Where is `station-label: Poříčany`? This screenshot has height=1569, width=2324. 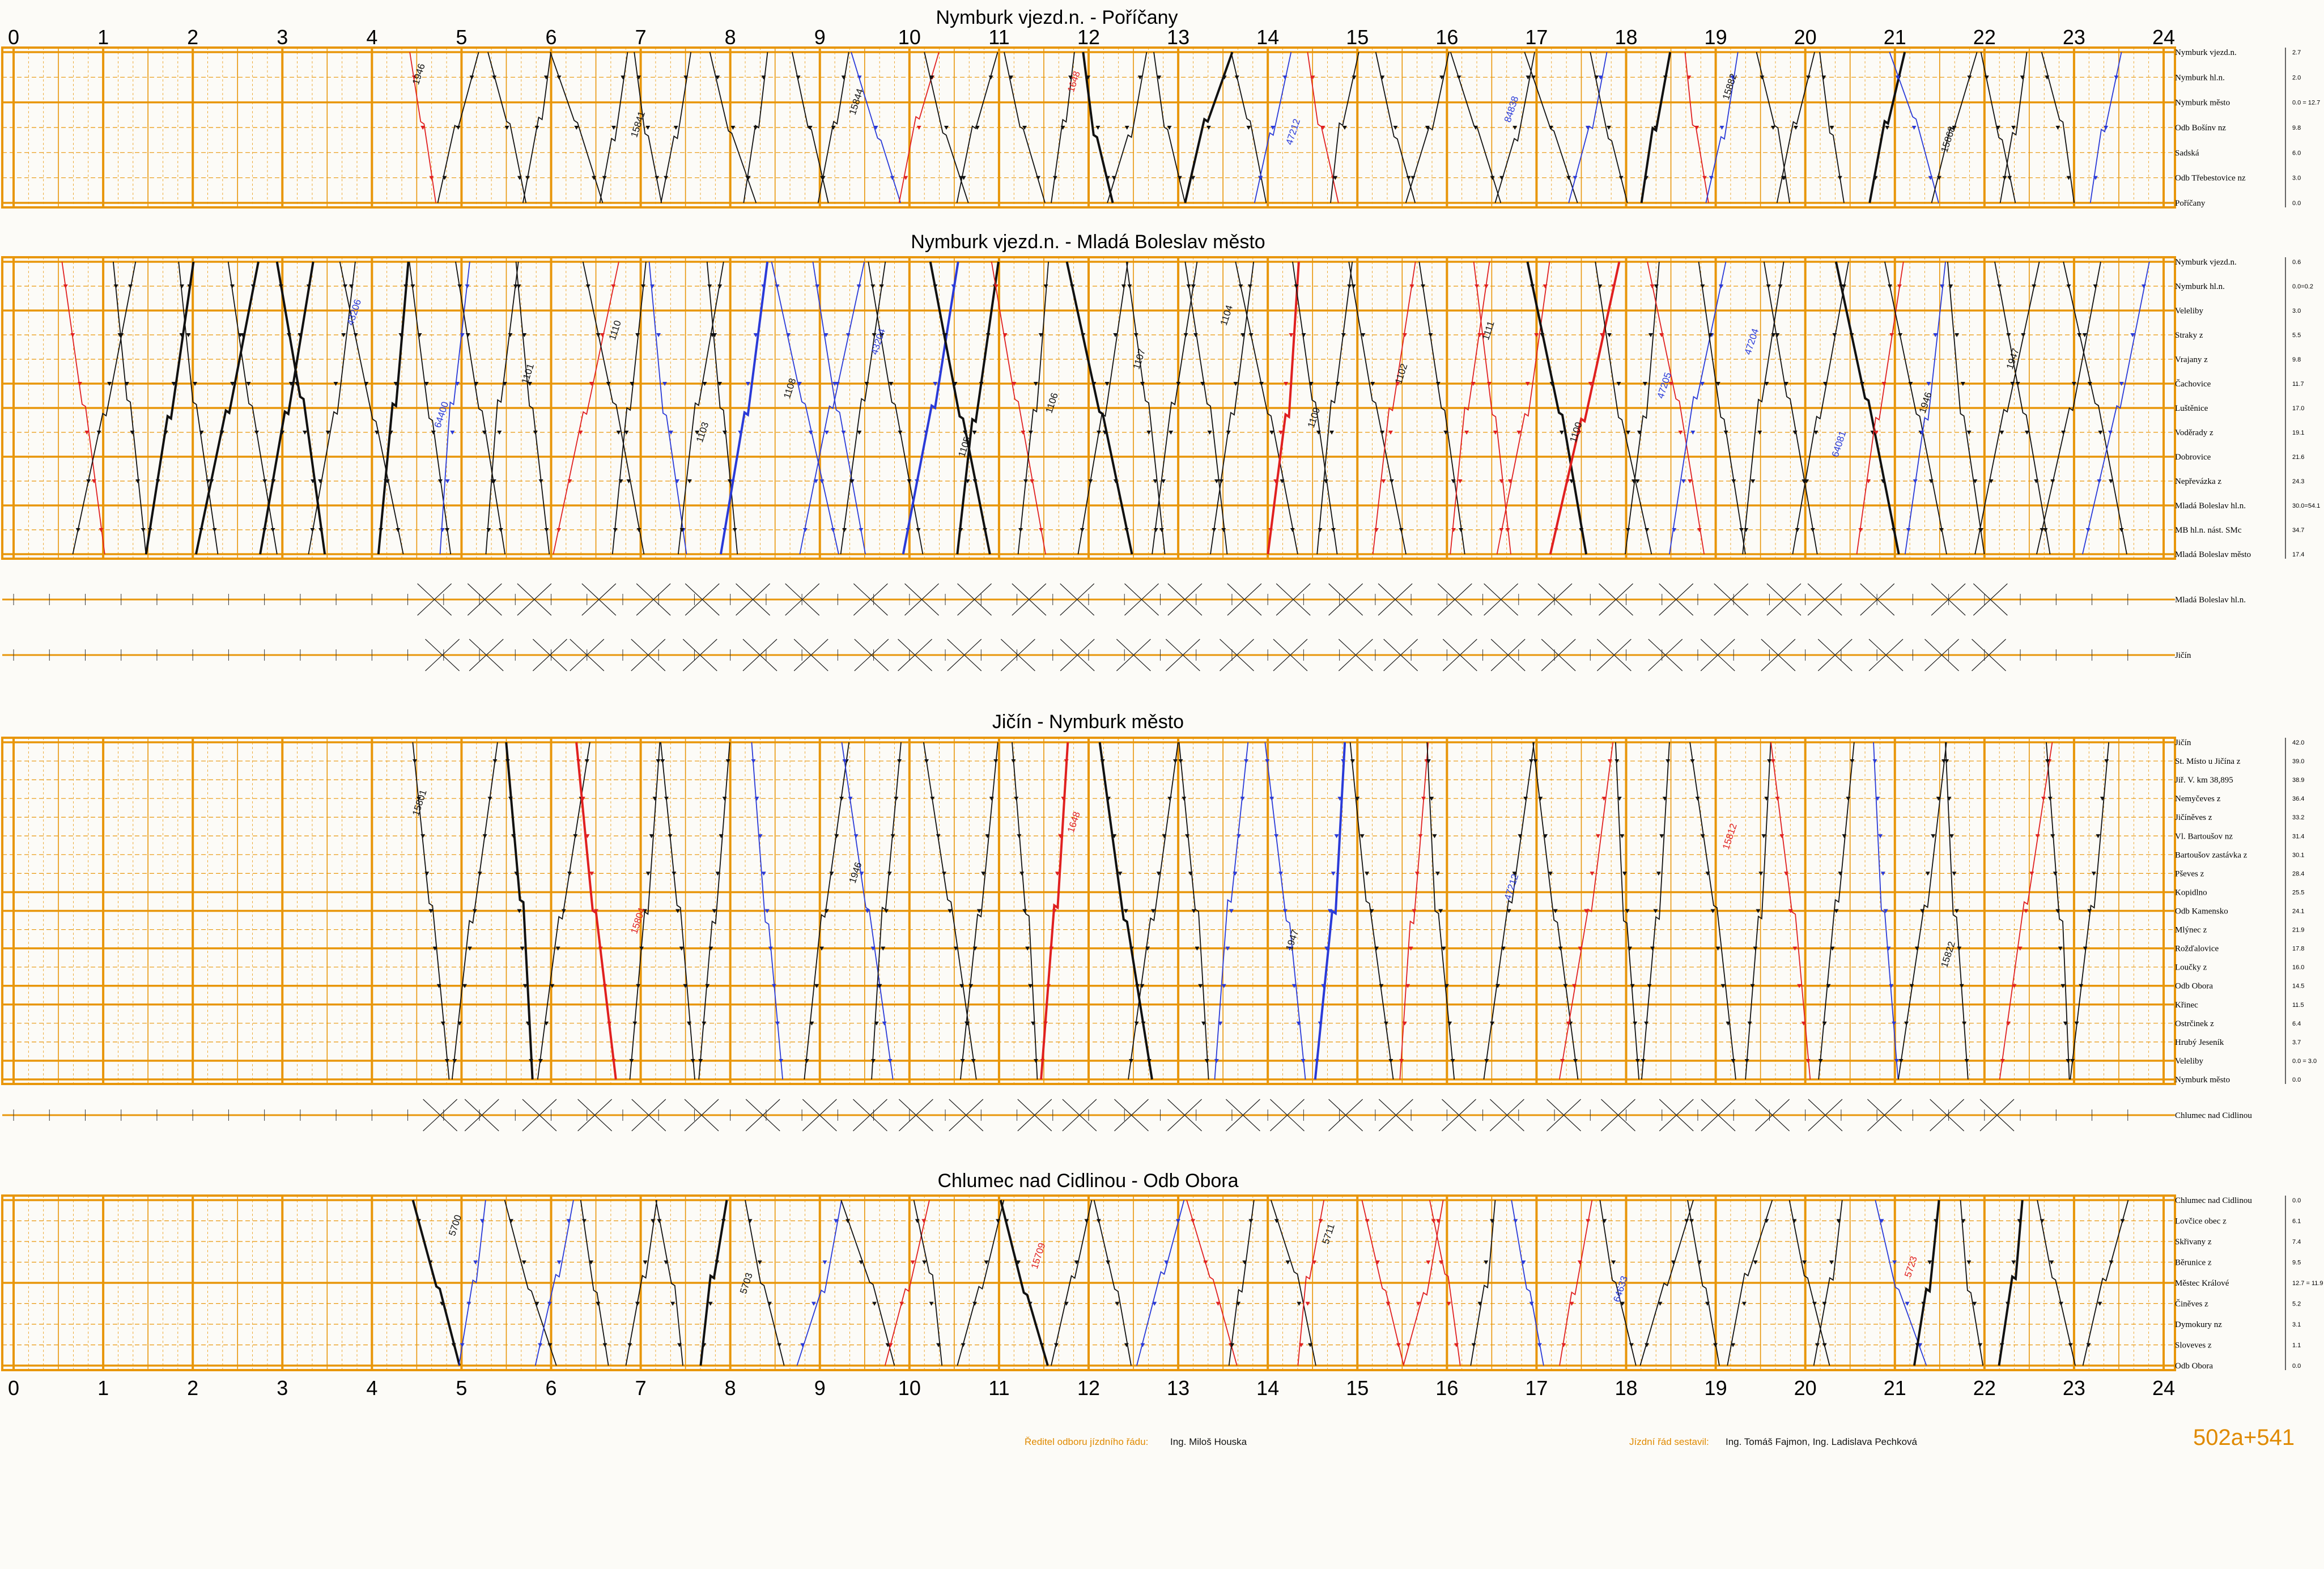
station-label: Poříčany is located at coordinates (2190, 204).